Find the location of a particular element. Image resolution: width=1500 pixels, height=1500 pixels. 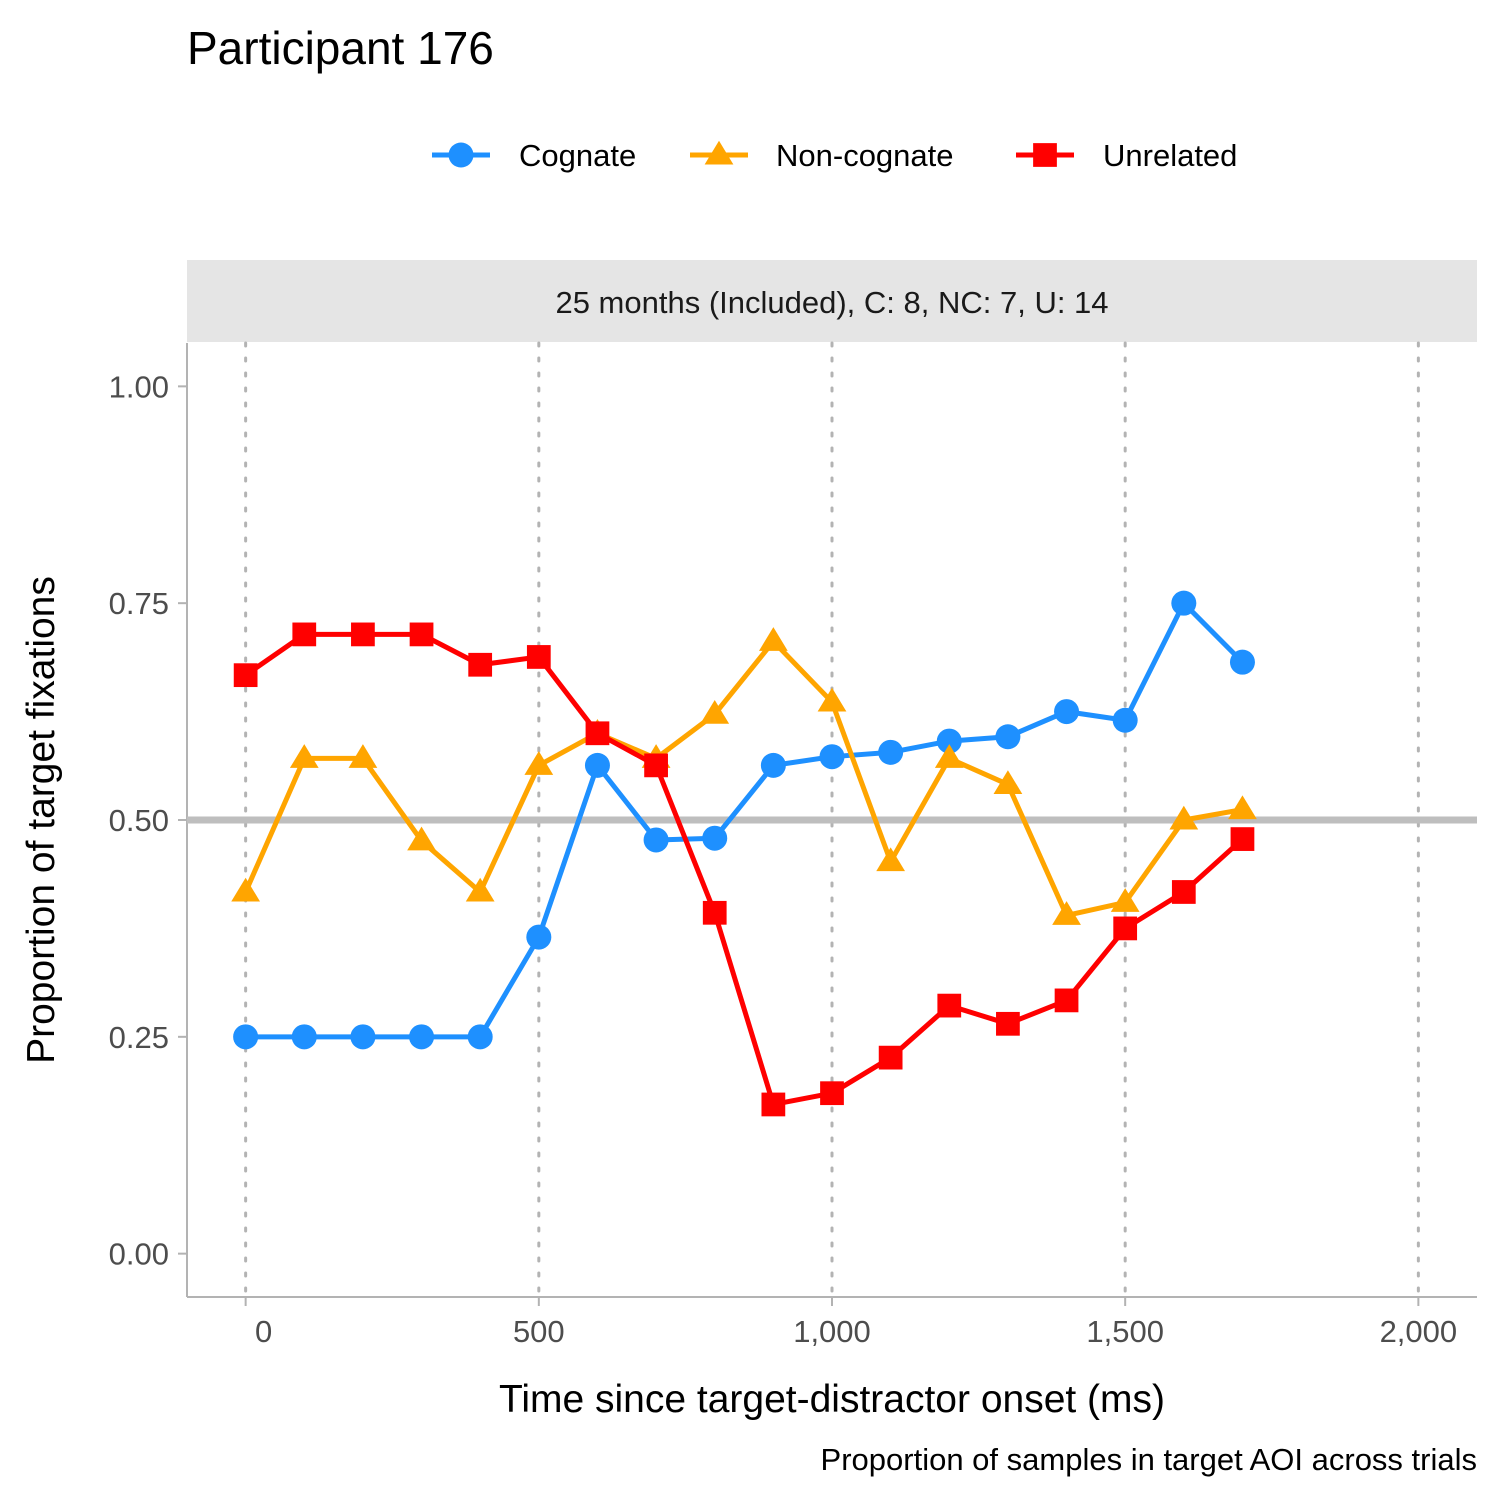

legend-item-unrelated: Unrelated is located at coordinates (1126, 155).